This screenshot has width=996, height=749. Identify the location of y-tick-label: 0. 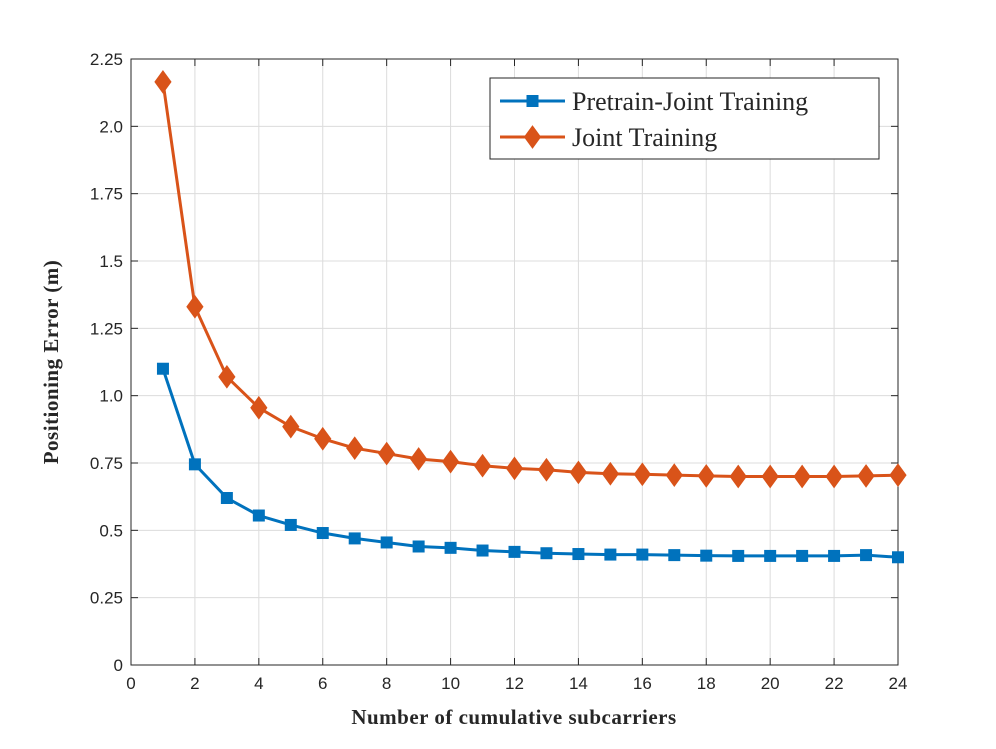
(118, 665).